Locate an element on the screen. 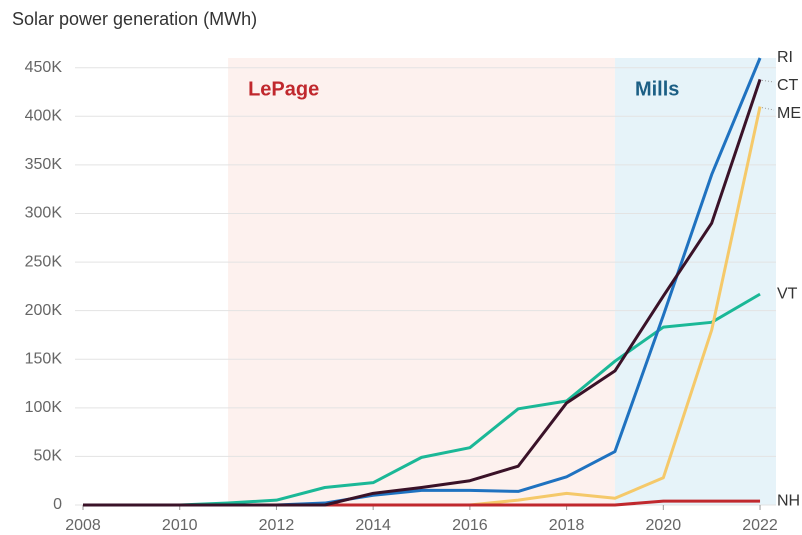  x-tick-label: 2016 is located at coordinates (470, 525).